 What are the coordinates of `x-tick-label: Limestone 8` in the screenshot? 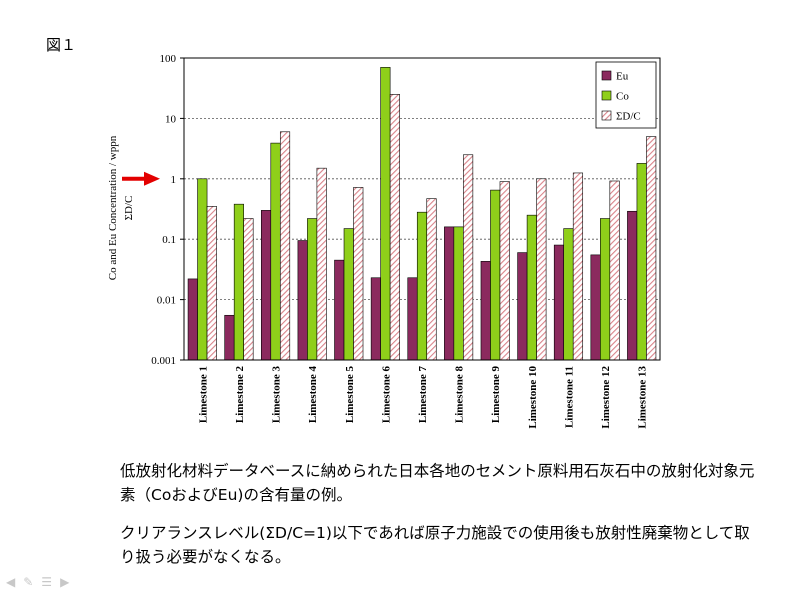 It's located at (460, 395).